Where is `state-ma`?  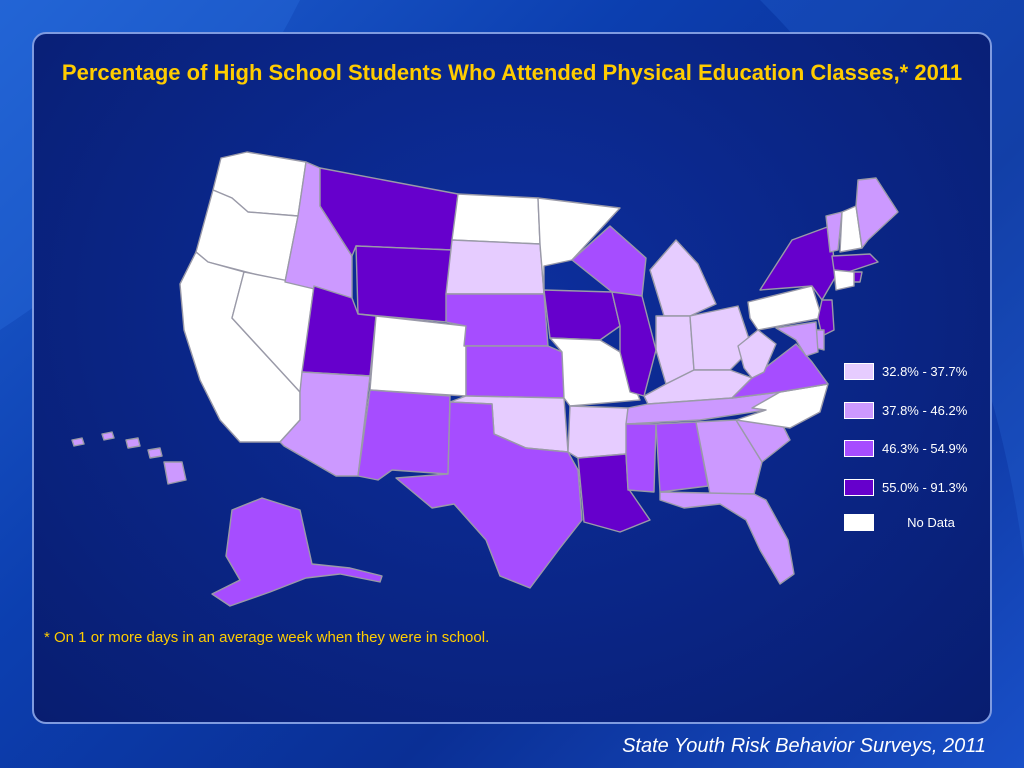
state-ma is located at coordinates (855, 263).